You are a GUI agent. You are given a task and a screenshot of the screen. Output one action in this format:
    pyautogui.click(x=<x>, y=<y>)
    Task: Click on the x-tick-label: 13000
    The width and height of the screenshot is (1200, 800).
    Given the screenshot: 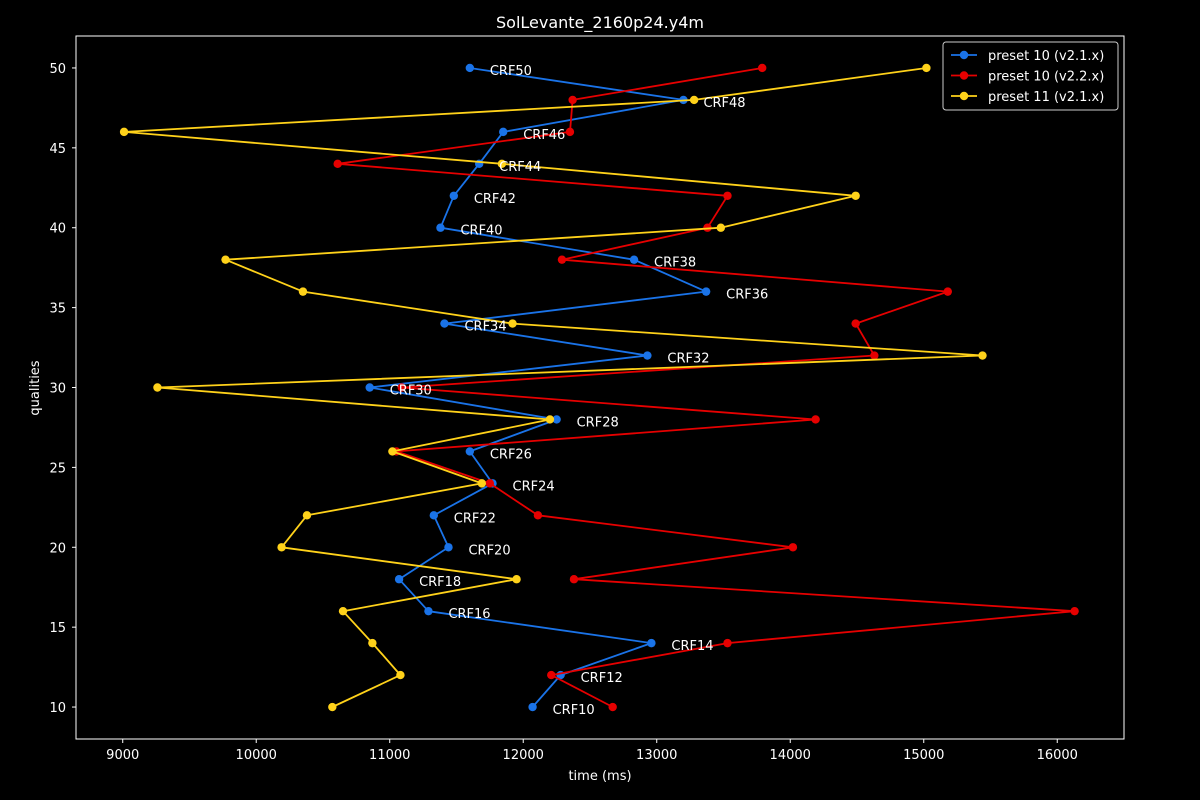 What is the action you would take?
    pyautogui.click(x=656, y=755)
    